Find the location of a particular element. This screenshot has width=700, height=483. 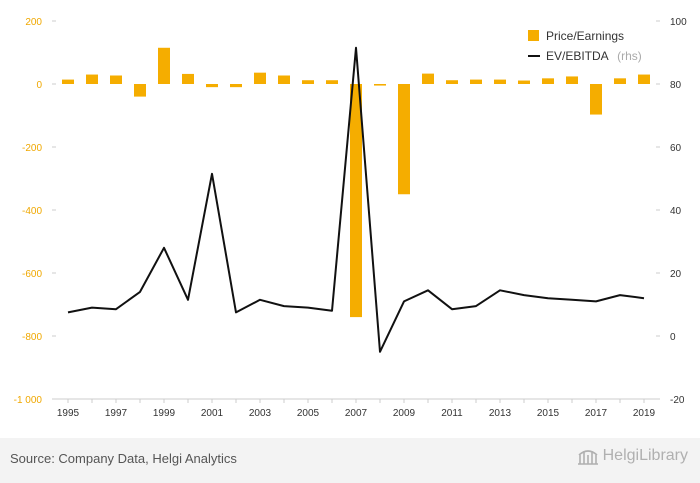

right-axis: 100 80 60 40 20 0 -20 is located at coordinates (671, 211).